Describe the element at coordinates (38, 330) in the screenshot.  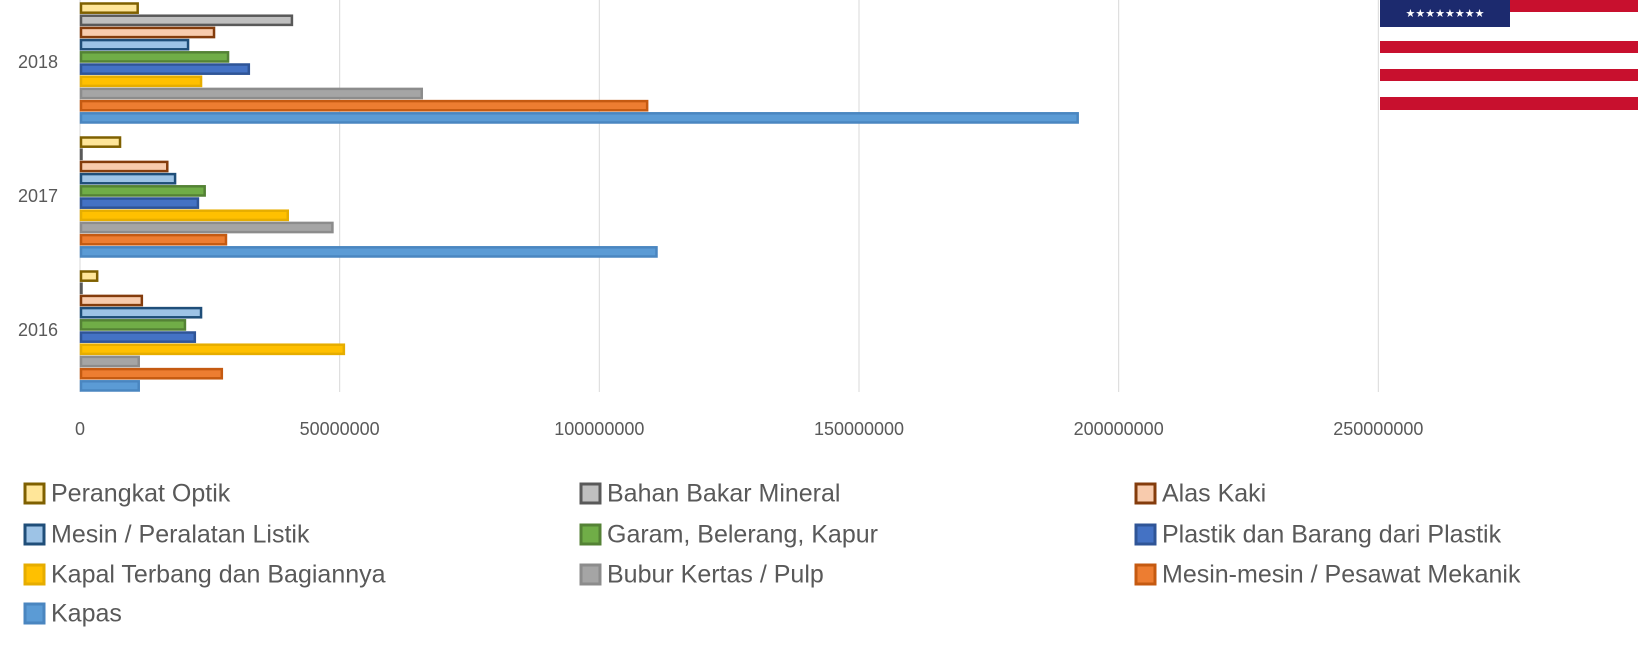
I see `y-tick-label: 2016` at that location.